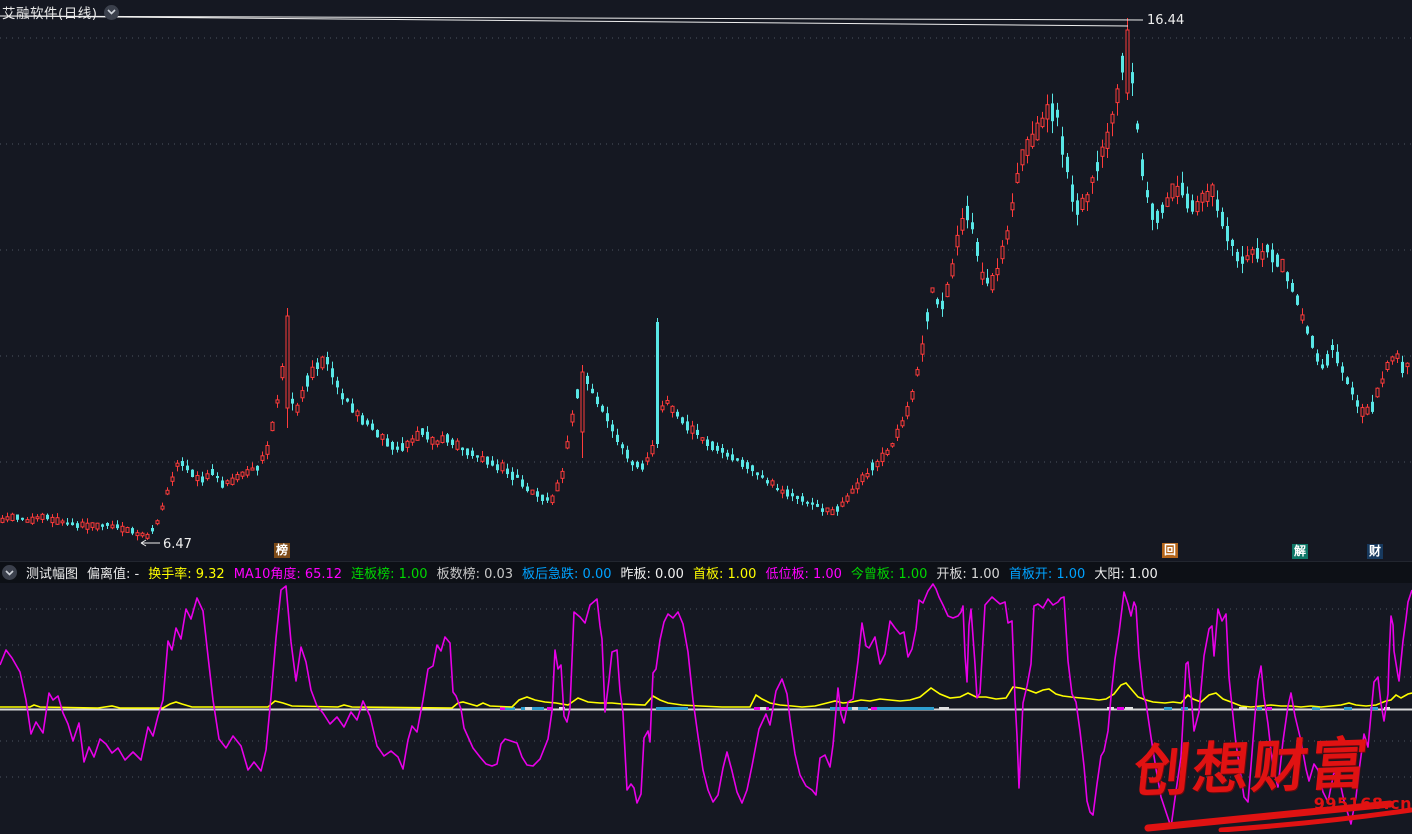 The height and width of the screenshot is (834, 1412). What do you see at coordinates (50, 14) in the screenshot?
I see `page-title: 艾融软件(日线)` at bounding box center [50, 14].